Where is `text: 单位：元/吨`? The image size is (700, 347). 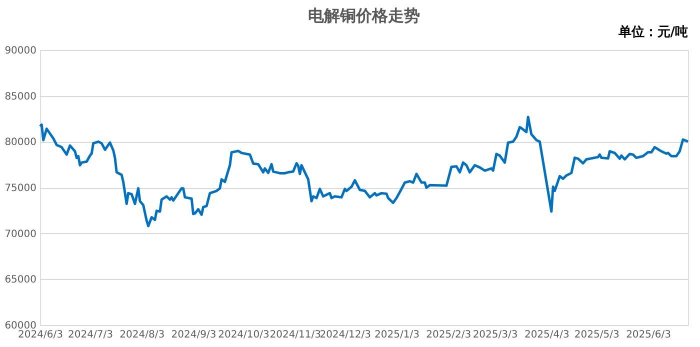 text: 单位：元/吨 is located at coordinates (652, 32).